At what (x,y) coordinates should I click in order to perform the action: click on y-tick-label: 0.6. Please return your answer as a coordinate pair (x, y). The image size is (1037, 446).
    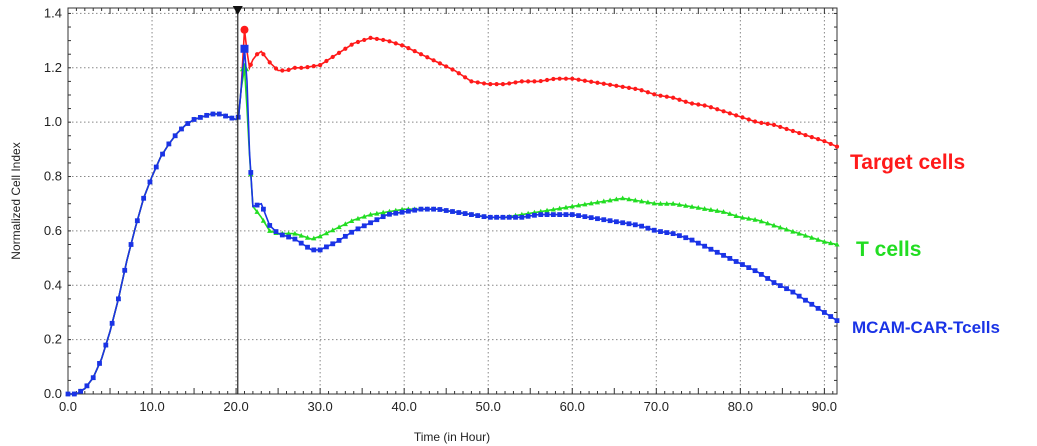
    Looking at the image, I should click on (53, 230).